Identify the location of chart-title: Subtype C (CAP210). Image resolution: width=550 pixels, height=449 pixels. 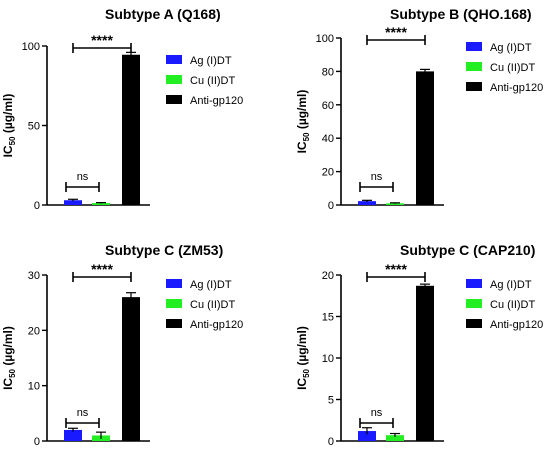
(467, 250).